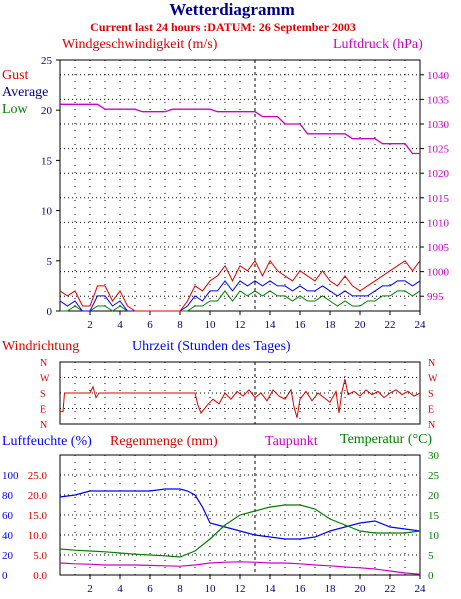  What do you see at coordinates (43, 410) in the screenshot?
I see `direction-y-tick-label-left: E` at bounding box center [43, 410].